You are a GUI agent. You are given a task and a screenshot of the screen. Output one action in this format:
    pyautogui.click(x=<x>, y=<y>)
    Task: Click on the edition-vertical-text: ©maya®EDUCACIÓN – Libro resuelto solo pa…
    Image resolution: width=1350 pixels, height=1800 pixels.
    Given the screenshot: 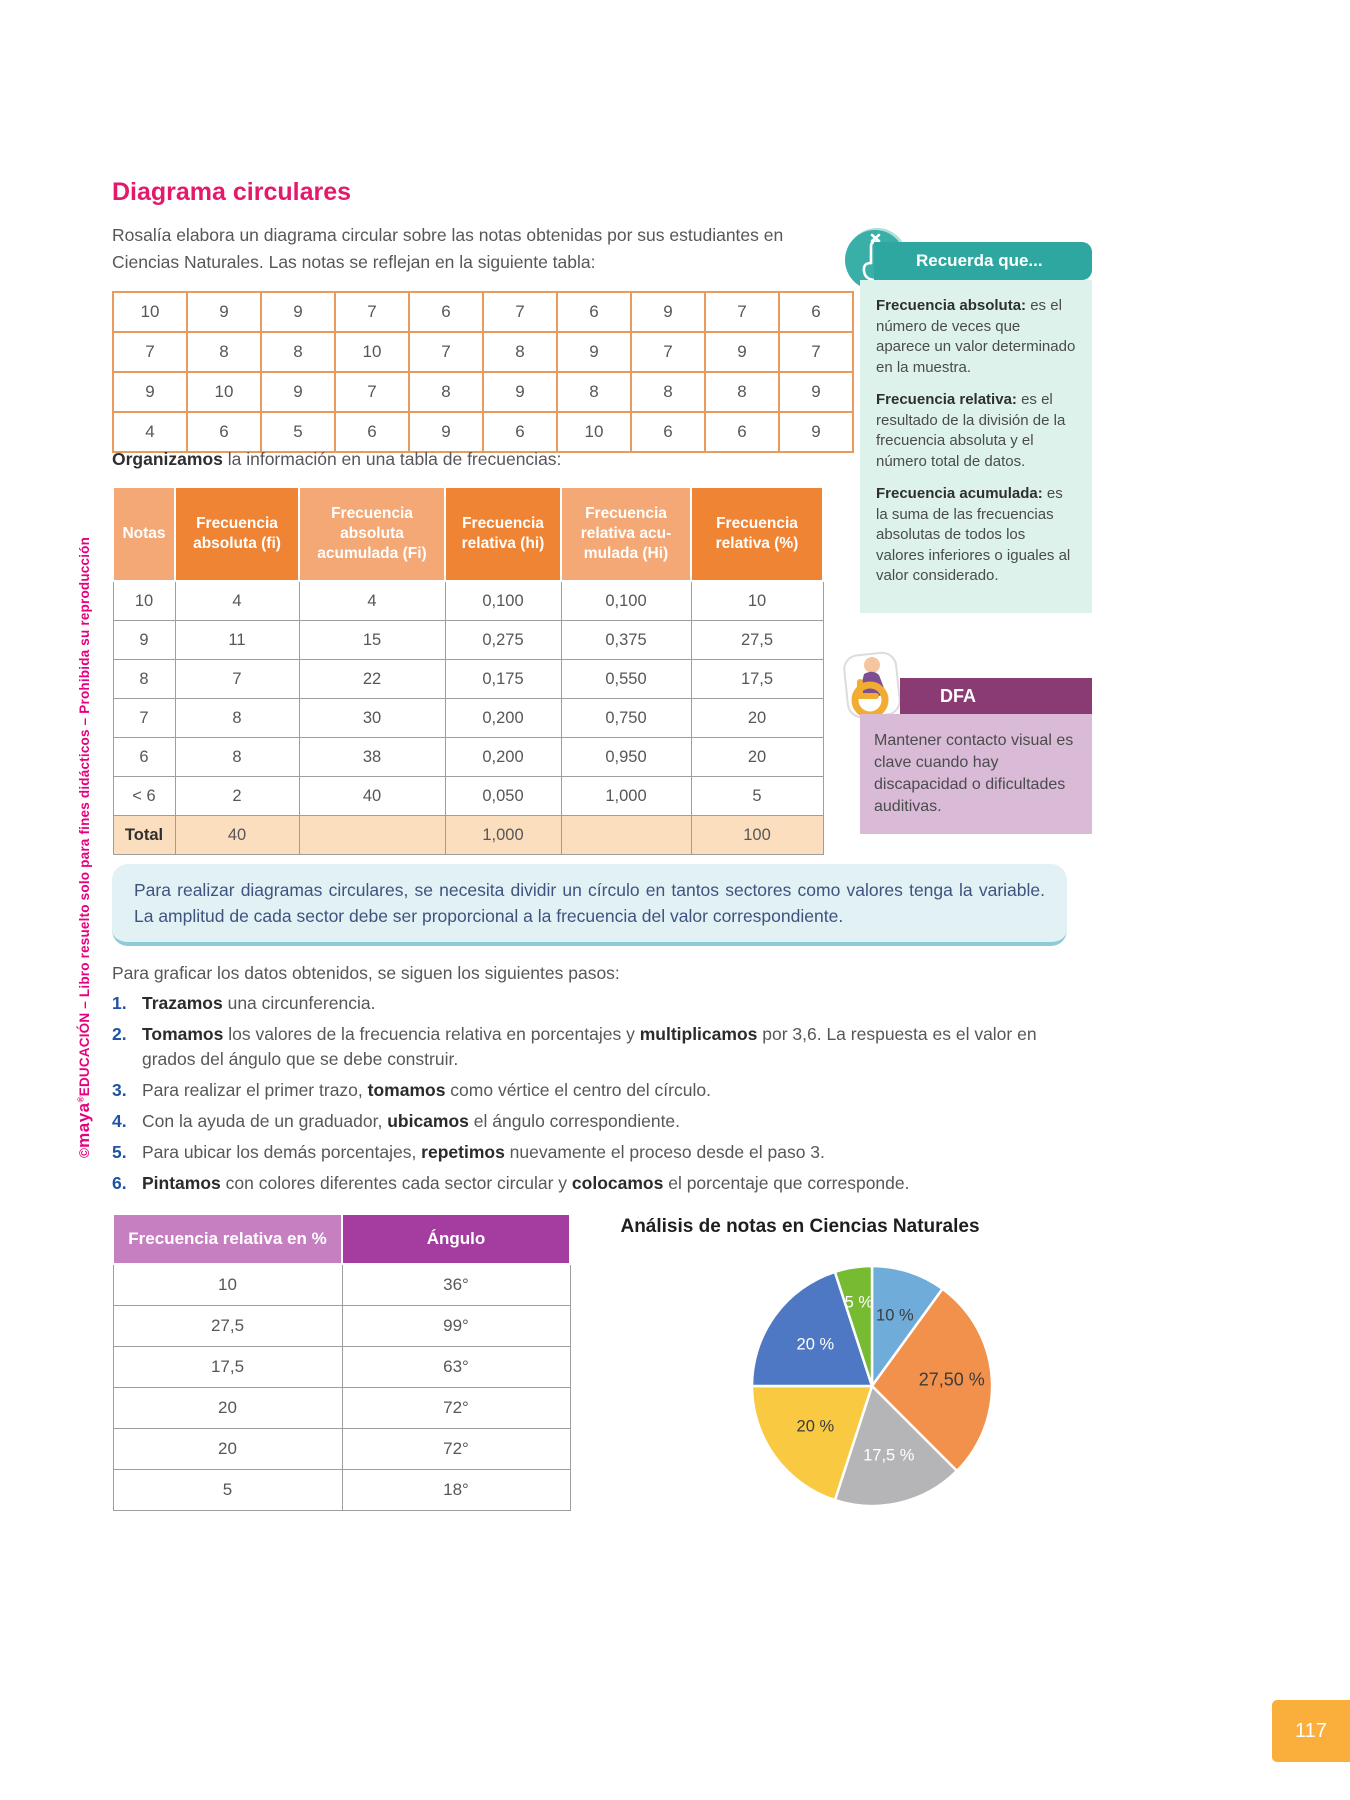 What is the action you would take?
    pyautogui.click(x=84, y=847)
    